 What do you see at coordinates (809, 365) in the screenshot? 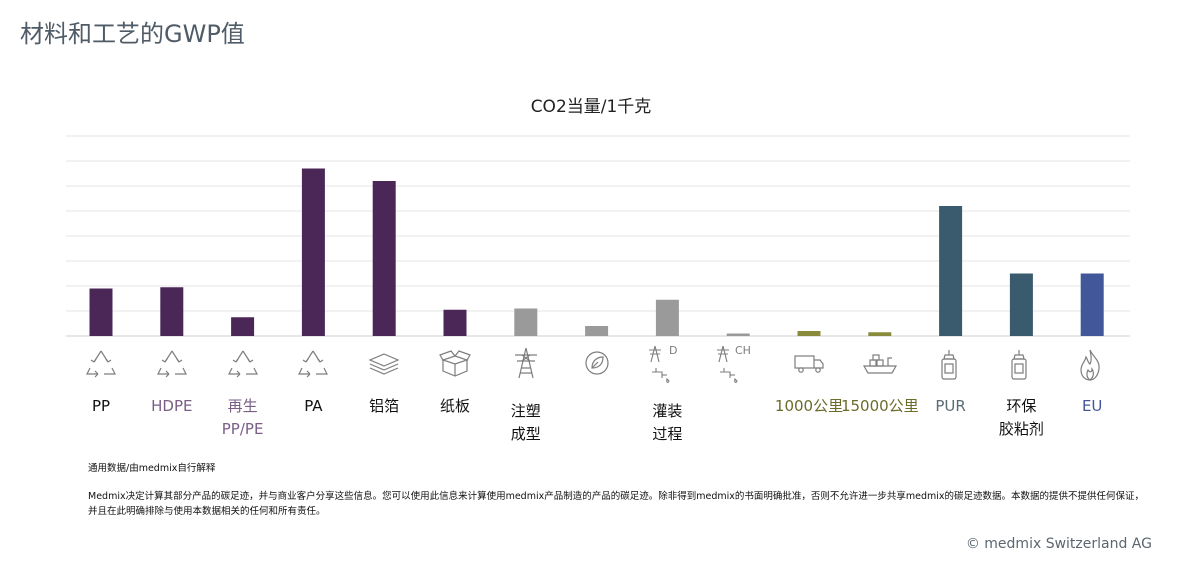
I see `truck-icon` at bounding box center [809, 365].